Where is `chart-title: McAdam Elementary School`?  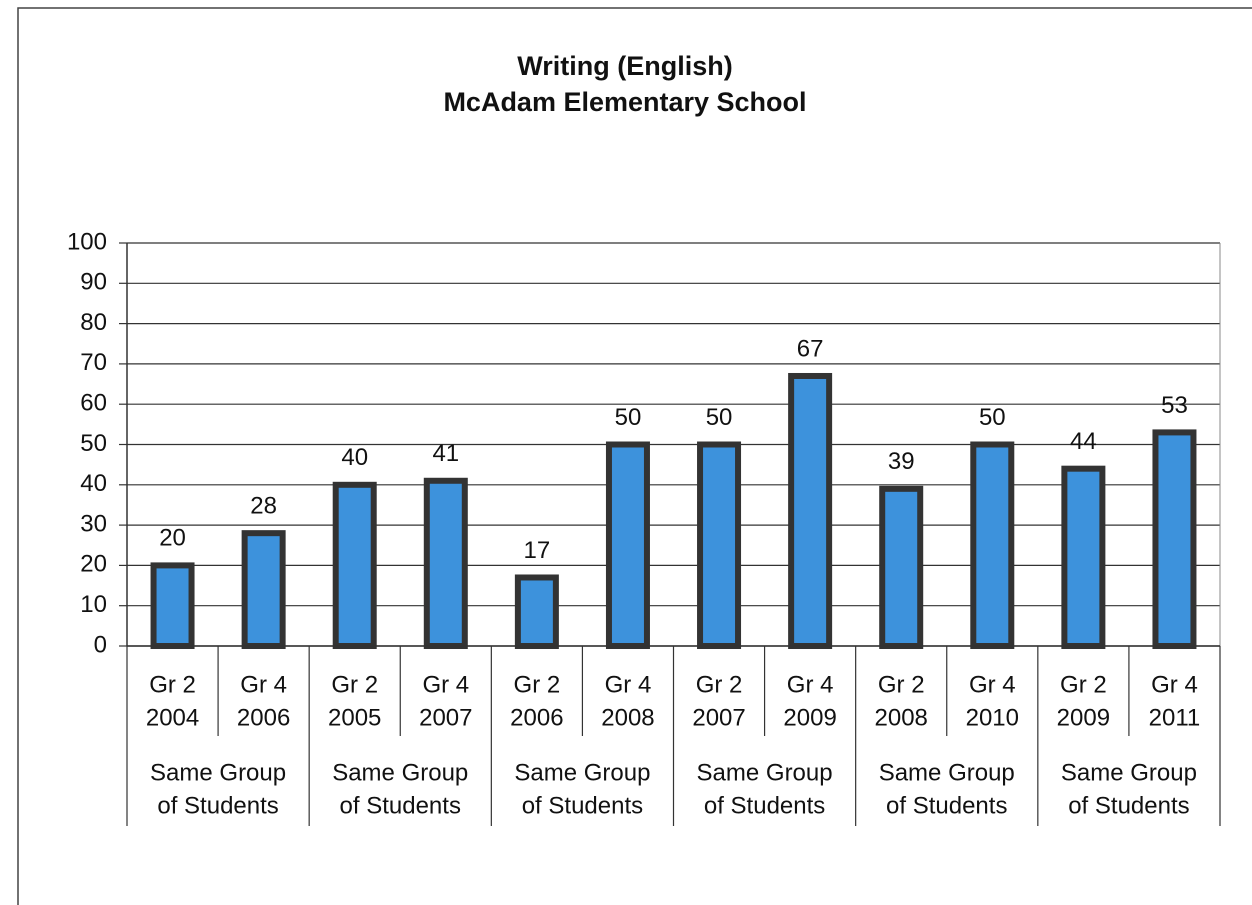
chart-title: McAdam Elementary School is located at coordinates (624, 102).